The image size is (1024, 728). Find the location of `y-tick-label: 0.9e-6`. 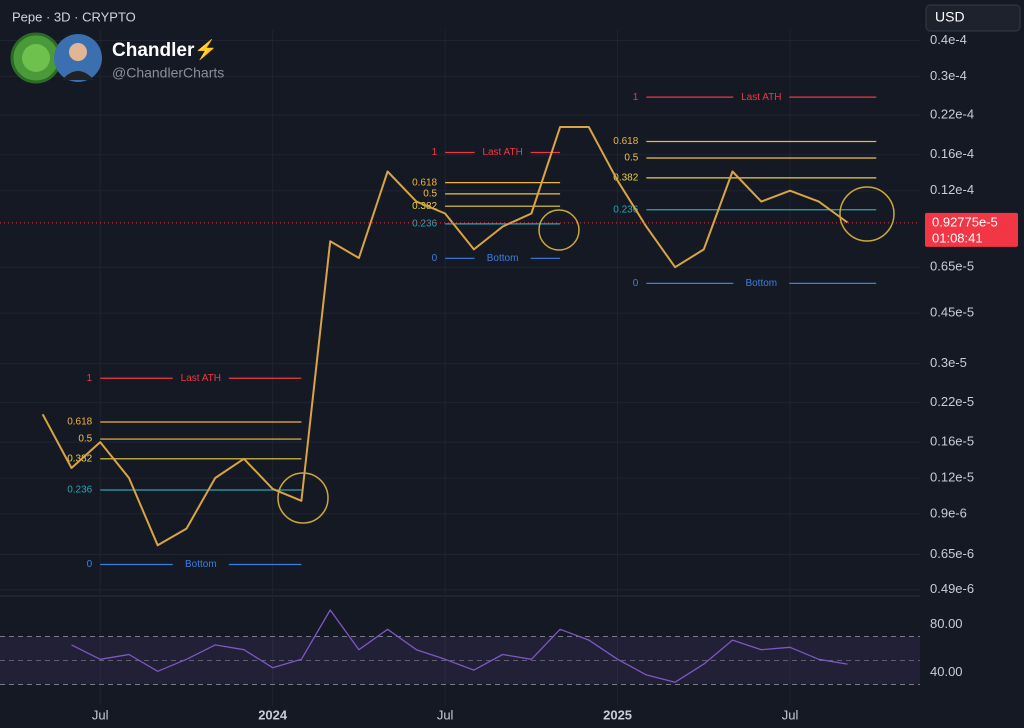

y-tick-label: 0.9e-6 is located at coordinates (948, 512).